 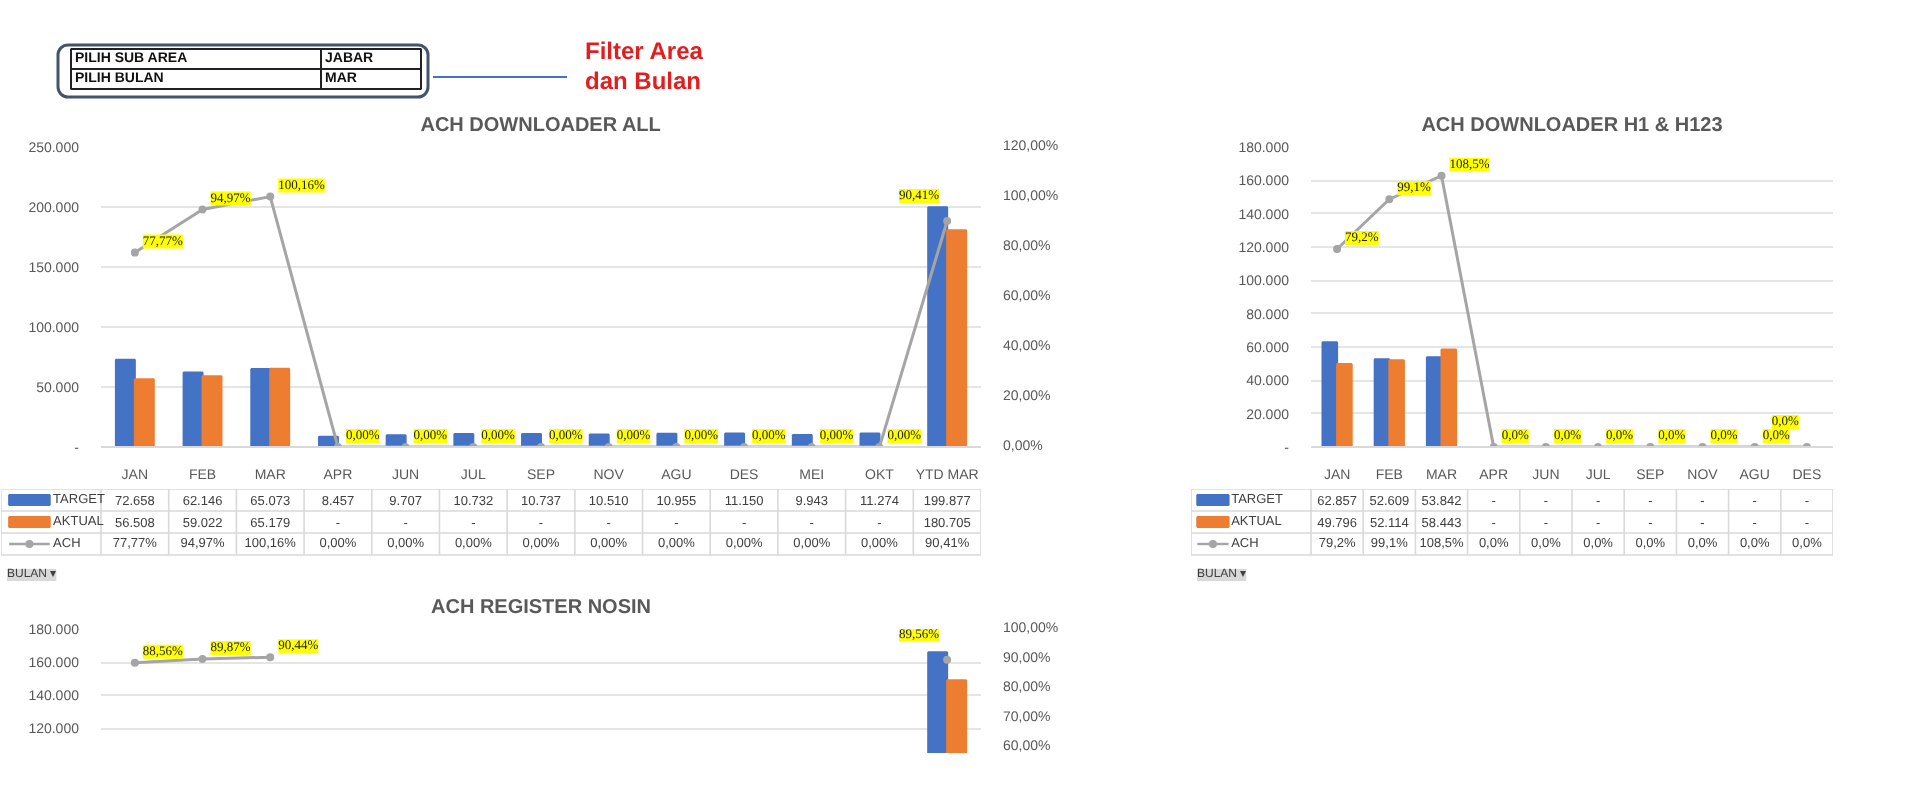 I want to click on chart-title: ACH DOWNLOADER ALL, so click(x=540, y=126).